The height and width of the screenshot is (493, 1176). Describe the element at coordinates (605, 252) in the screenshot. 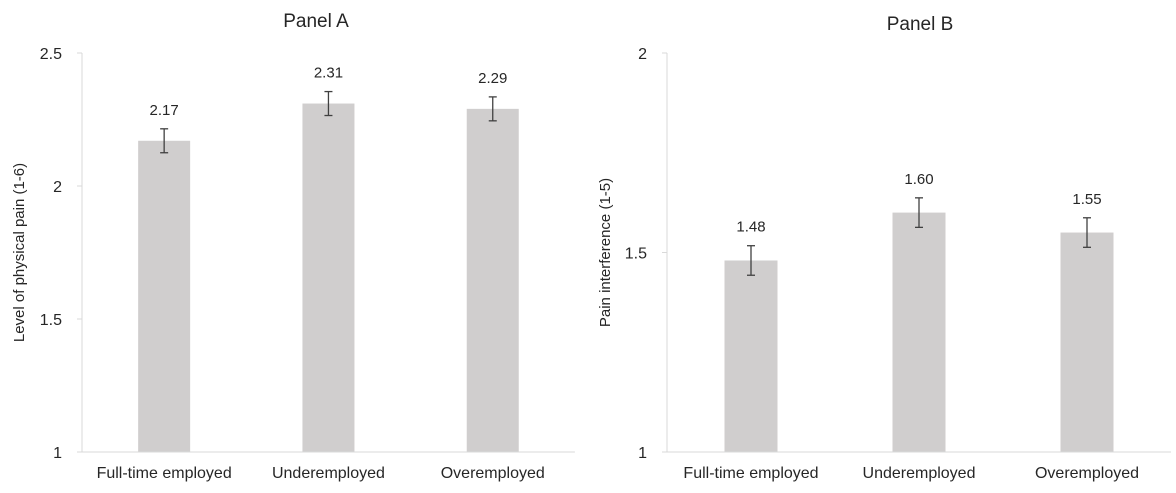

I see `y-axis-label: Pain interference (1-5)` at that location.